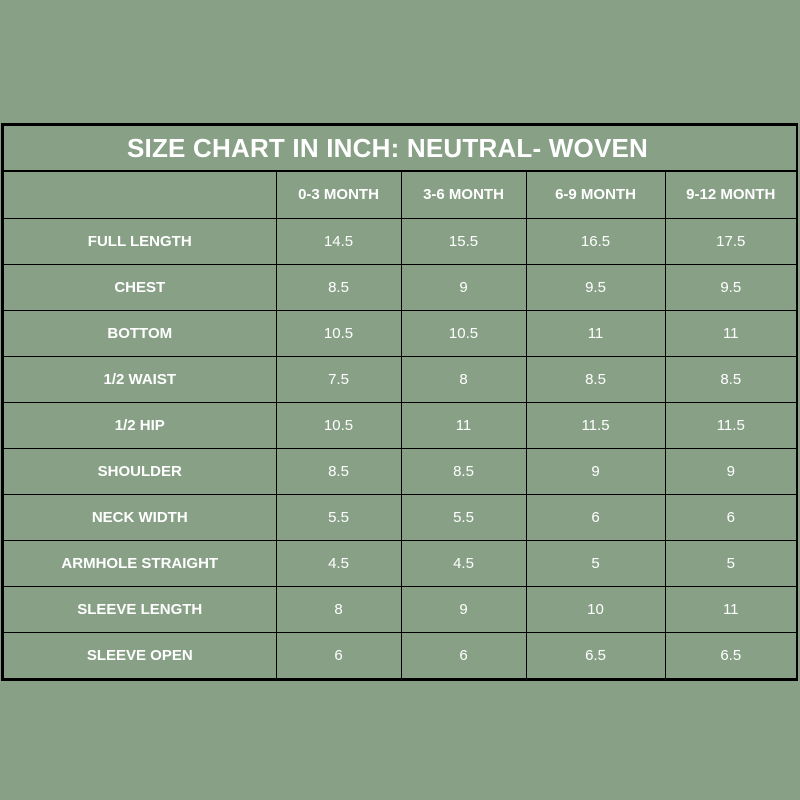 The image size is (800, 800). I want to click on row-label: CHEST, so click(140, 287).